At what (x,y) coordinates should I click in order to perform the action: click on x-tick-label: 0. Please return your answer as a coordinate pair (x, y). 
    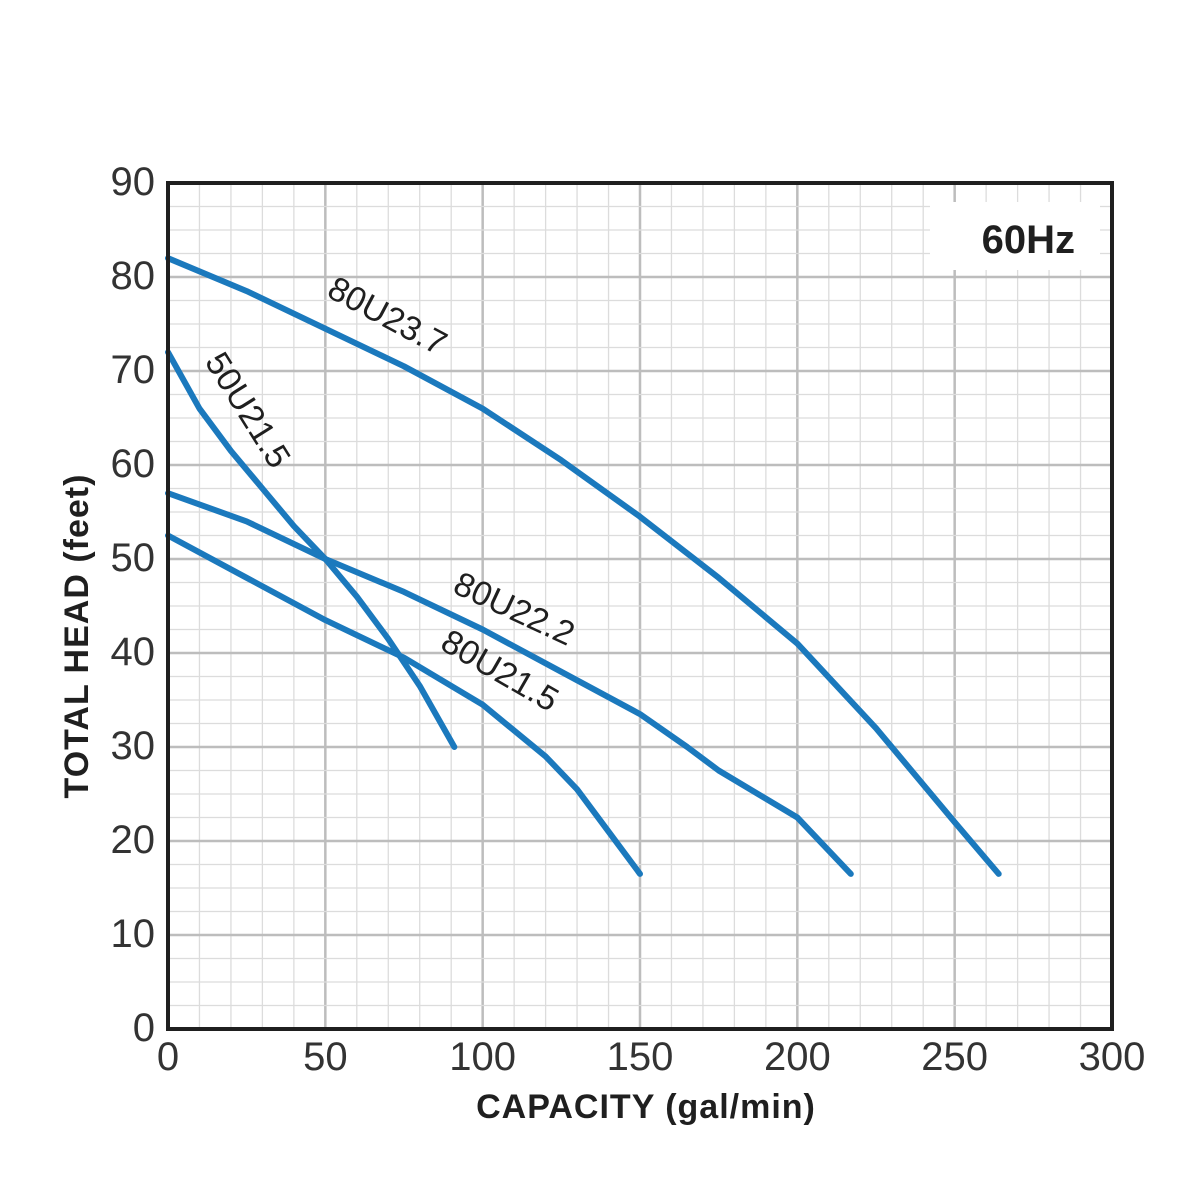
    Looking at the image, I should click on (168, 1057).